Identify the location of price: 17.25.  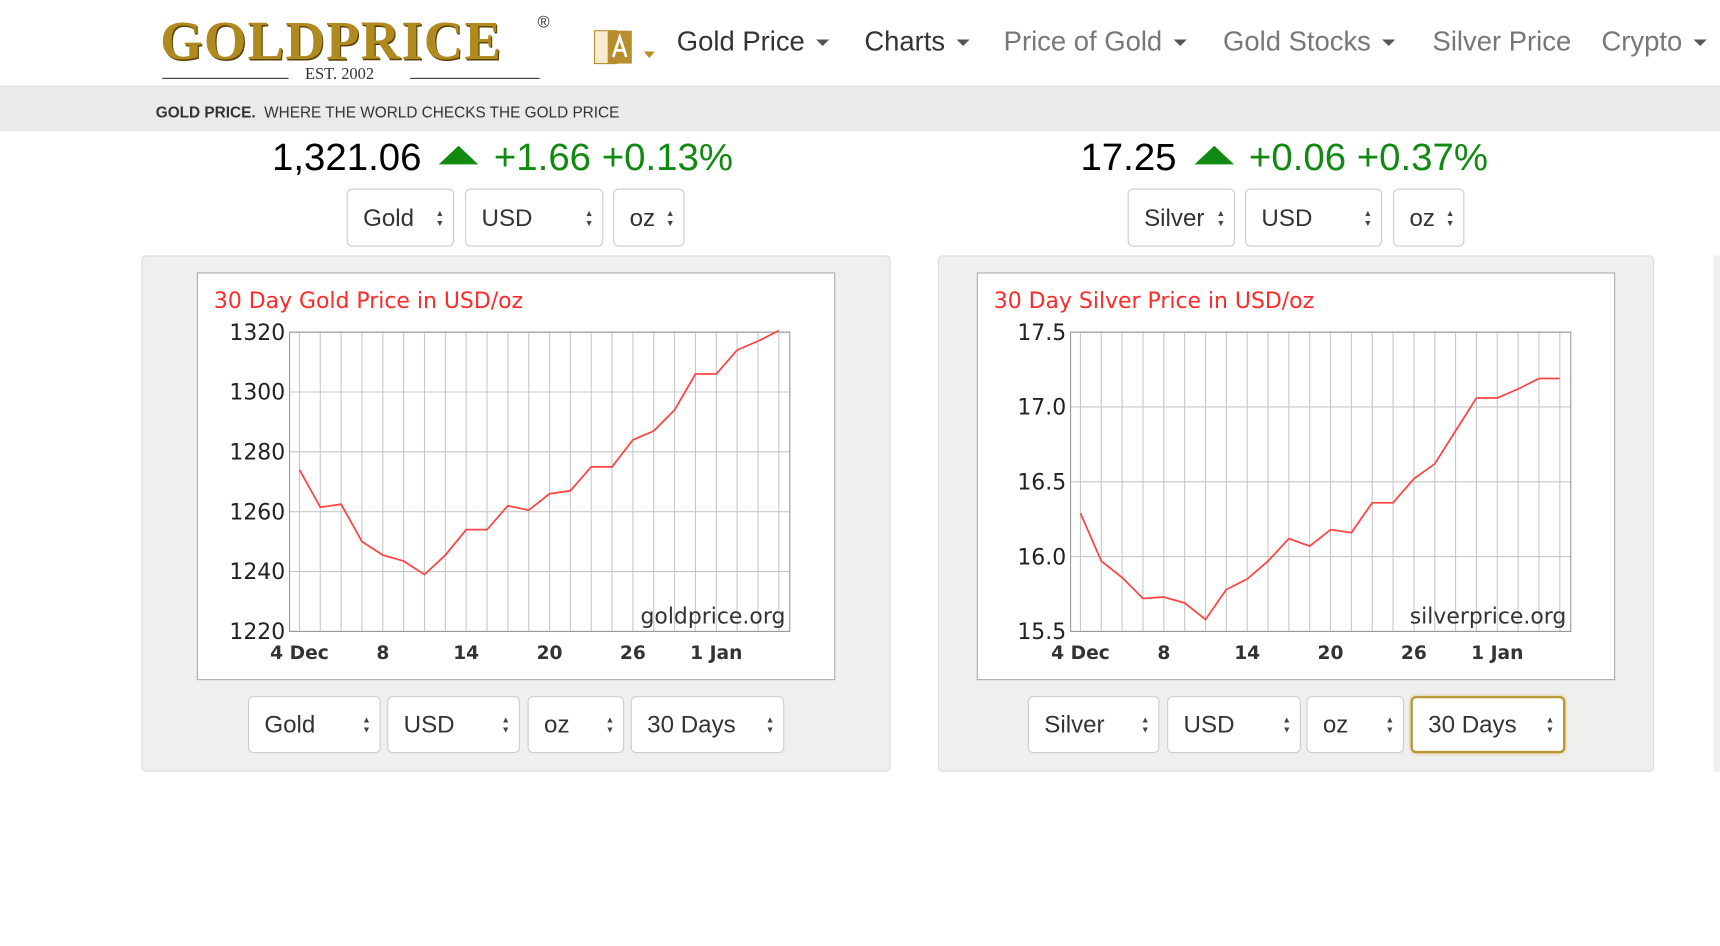
(1128, 157).